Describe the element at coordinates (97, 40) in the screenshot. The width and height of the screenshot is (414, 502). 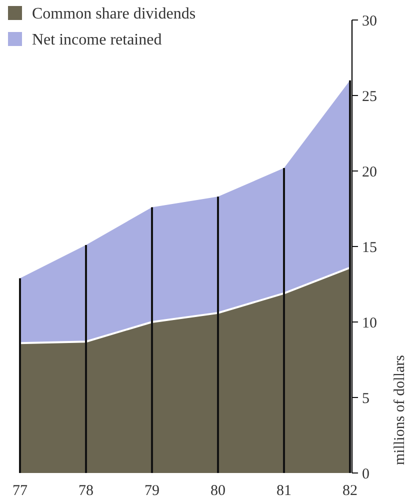
I see `legend-label: Net income retained` at that location.